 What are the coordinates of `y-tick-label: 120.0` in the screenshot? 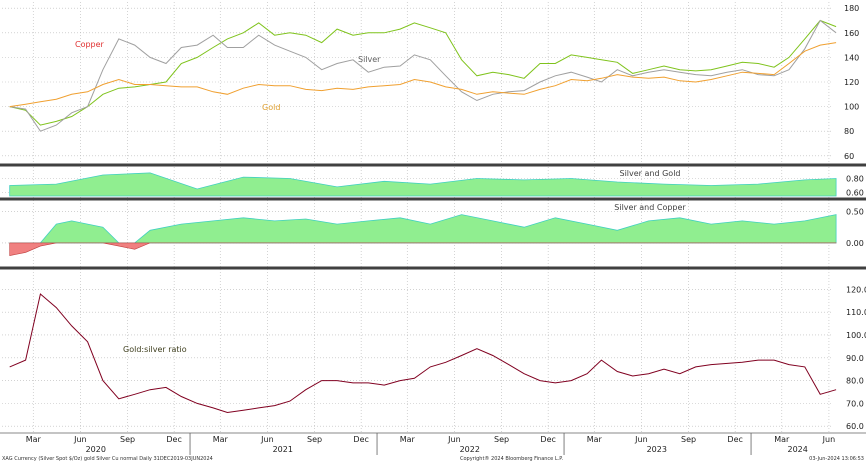 It's located at (856, 289).